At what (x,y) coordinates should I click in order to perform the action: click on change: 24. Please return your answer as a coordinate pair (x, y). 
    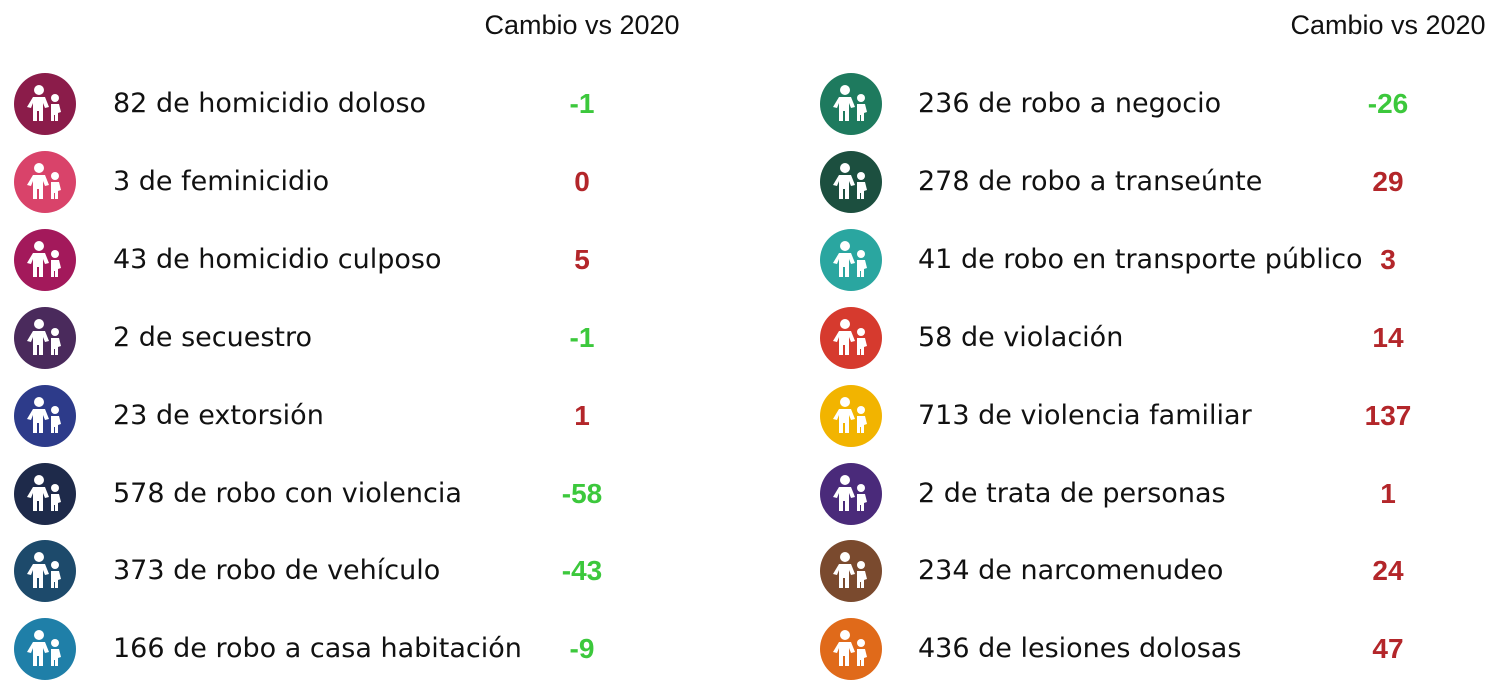
    Looking at the image, I should click on (1388, 571).